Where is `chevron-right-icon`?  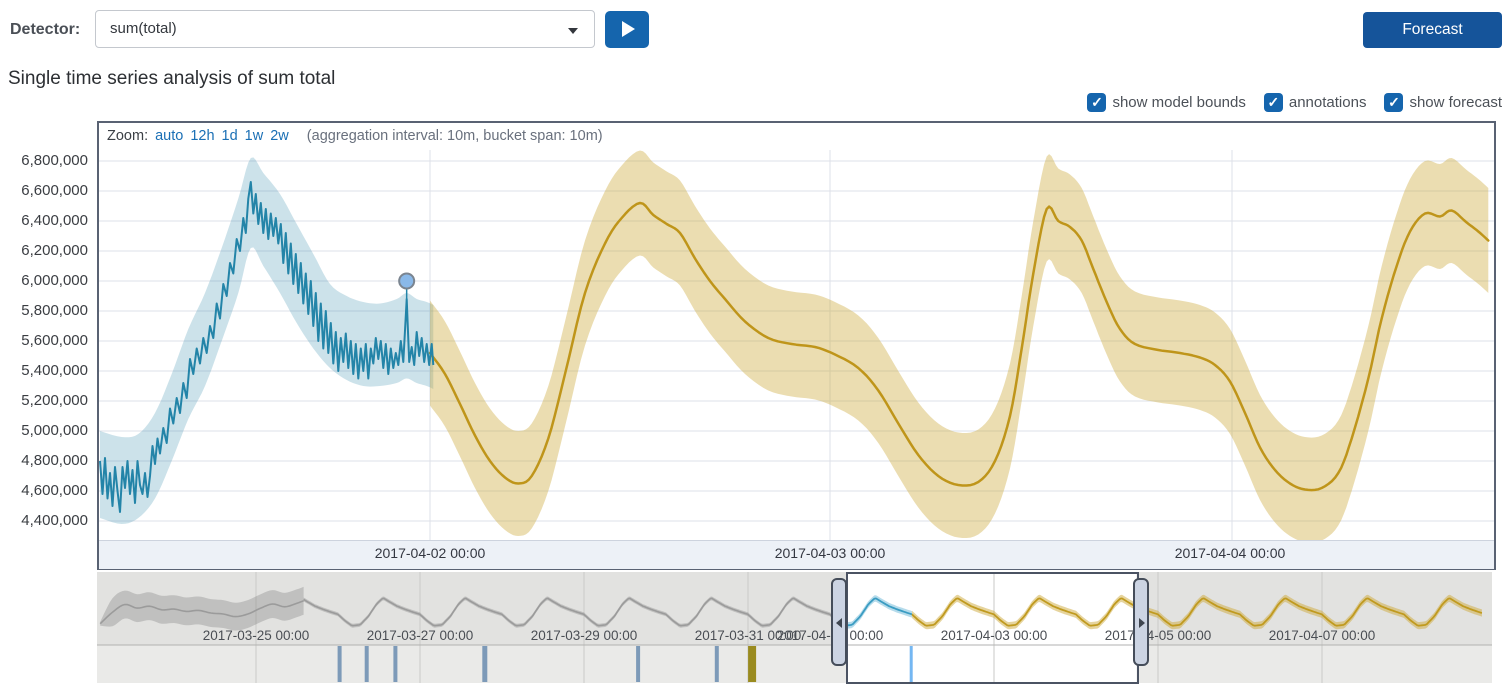 chevron-right-icon is located at coordinates (1142, 623).